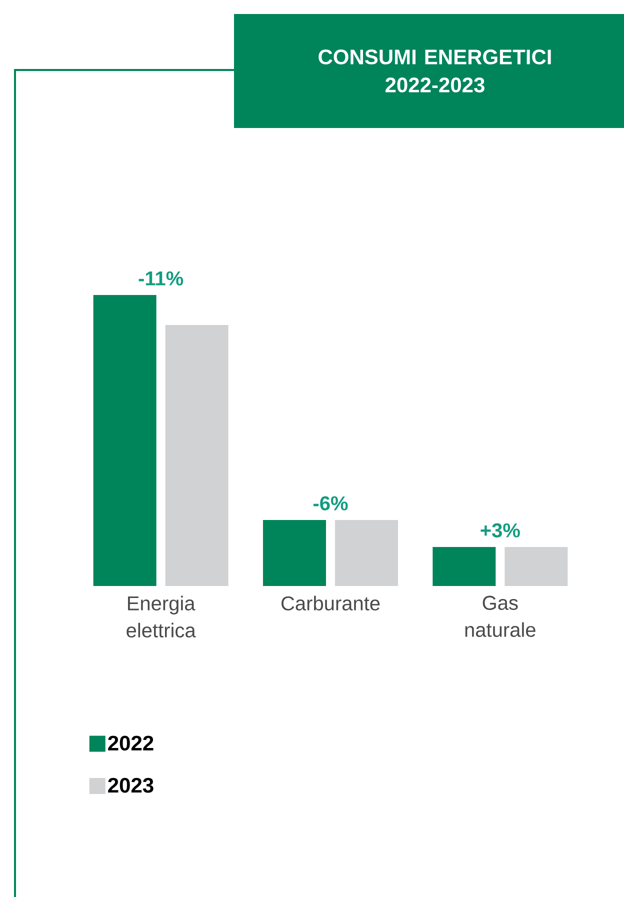  I want to click on annotation: -11%, so click(161, 278).